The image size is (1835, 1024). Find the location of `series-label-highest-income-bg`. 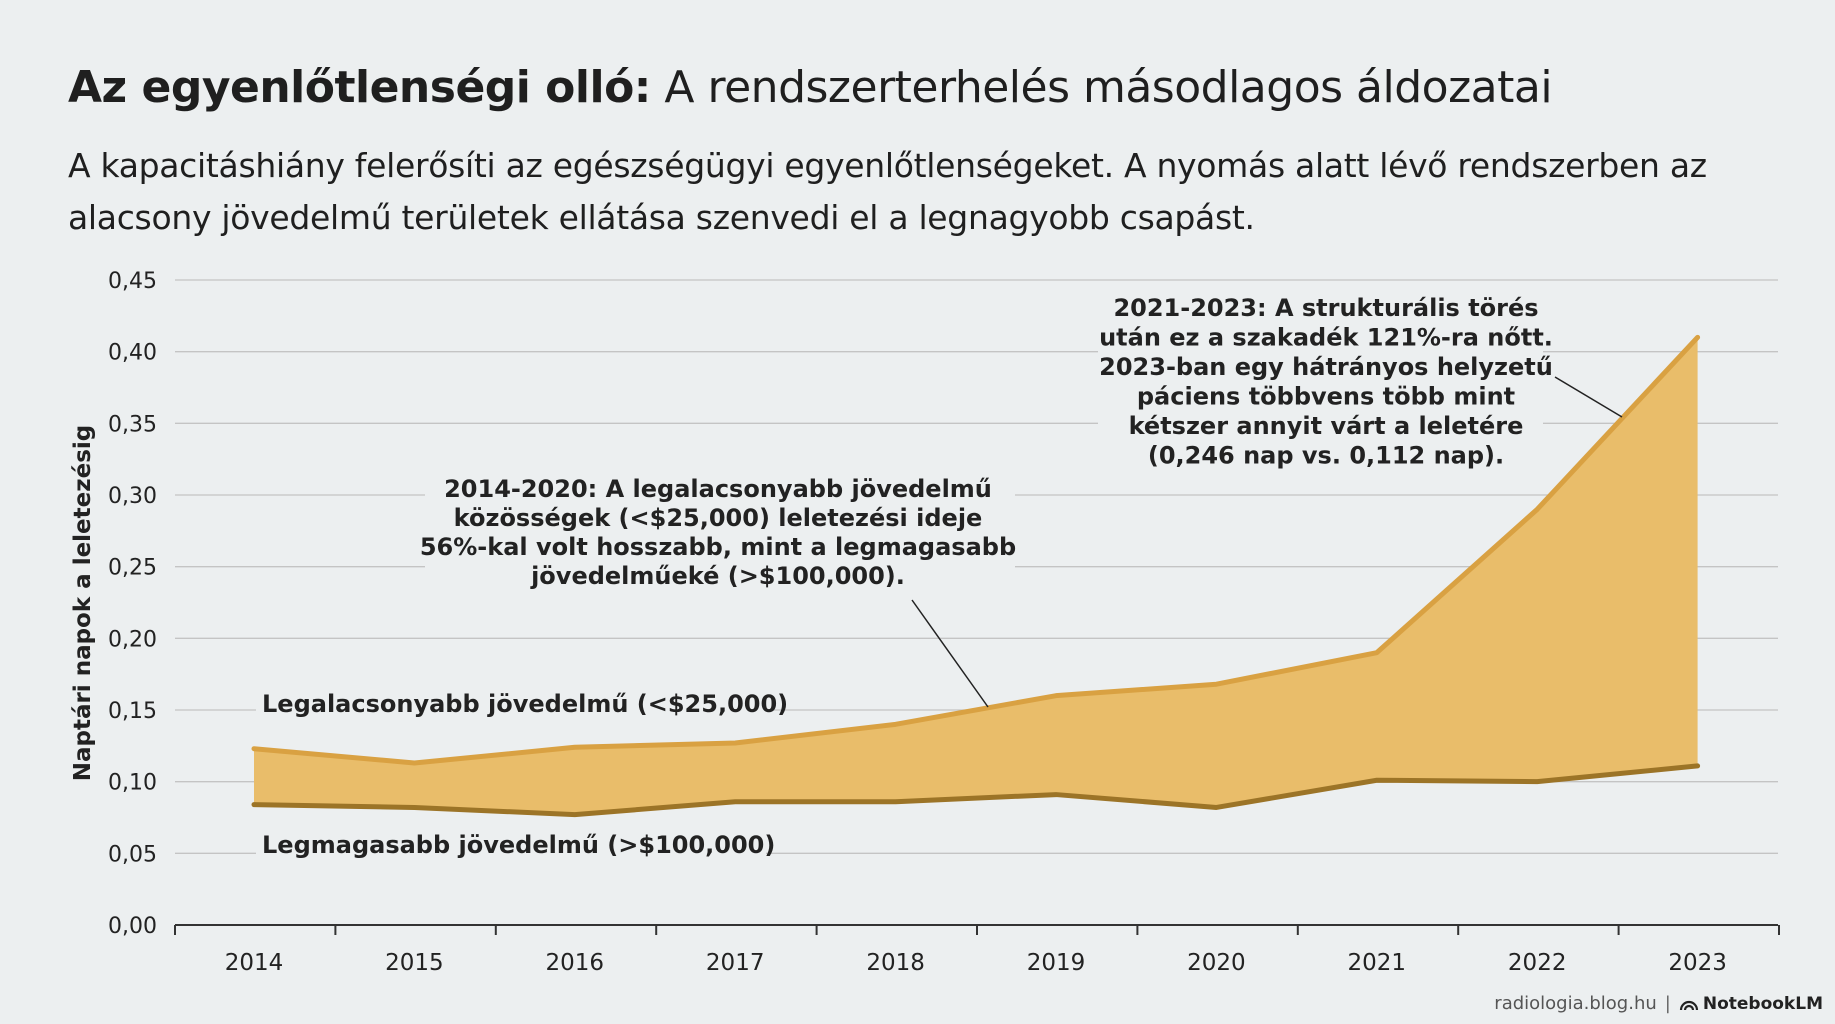

series-label-highest-income-bg is located at coordinates (511, 845).